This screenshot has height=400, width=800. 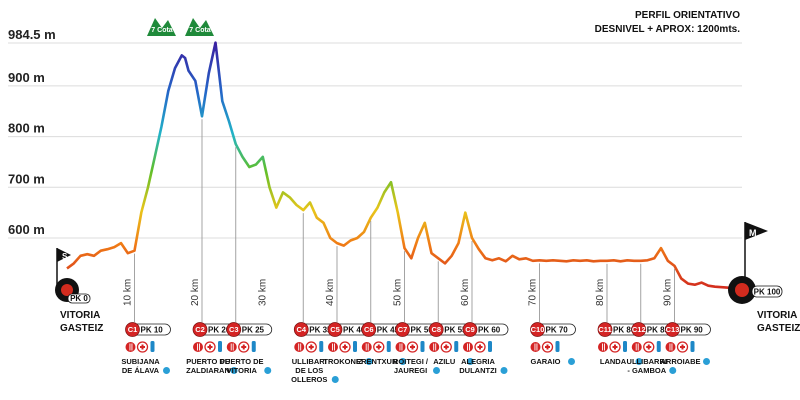 I want to click on checkpoint-pk: PK 85, so click(x=658, y=330).